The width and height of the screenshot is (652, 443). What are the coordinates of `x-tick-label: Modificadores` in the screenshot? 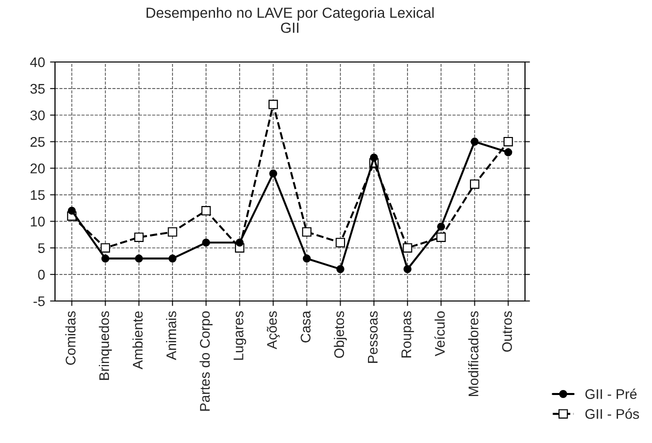 It's located at (473, 353).